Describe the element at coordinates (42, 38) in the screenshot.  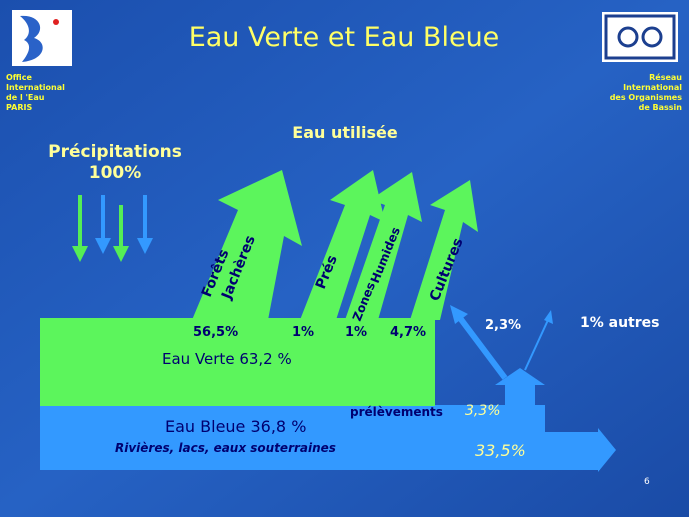
I see `left-logo` at that location.